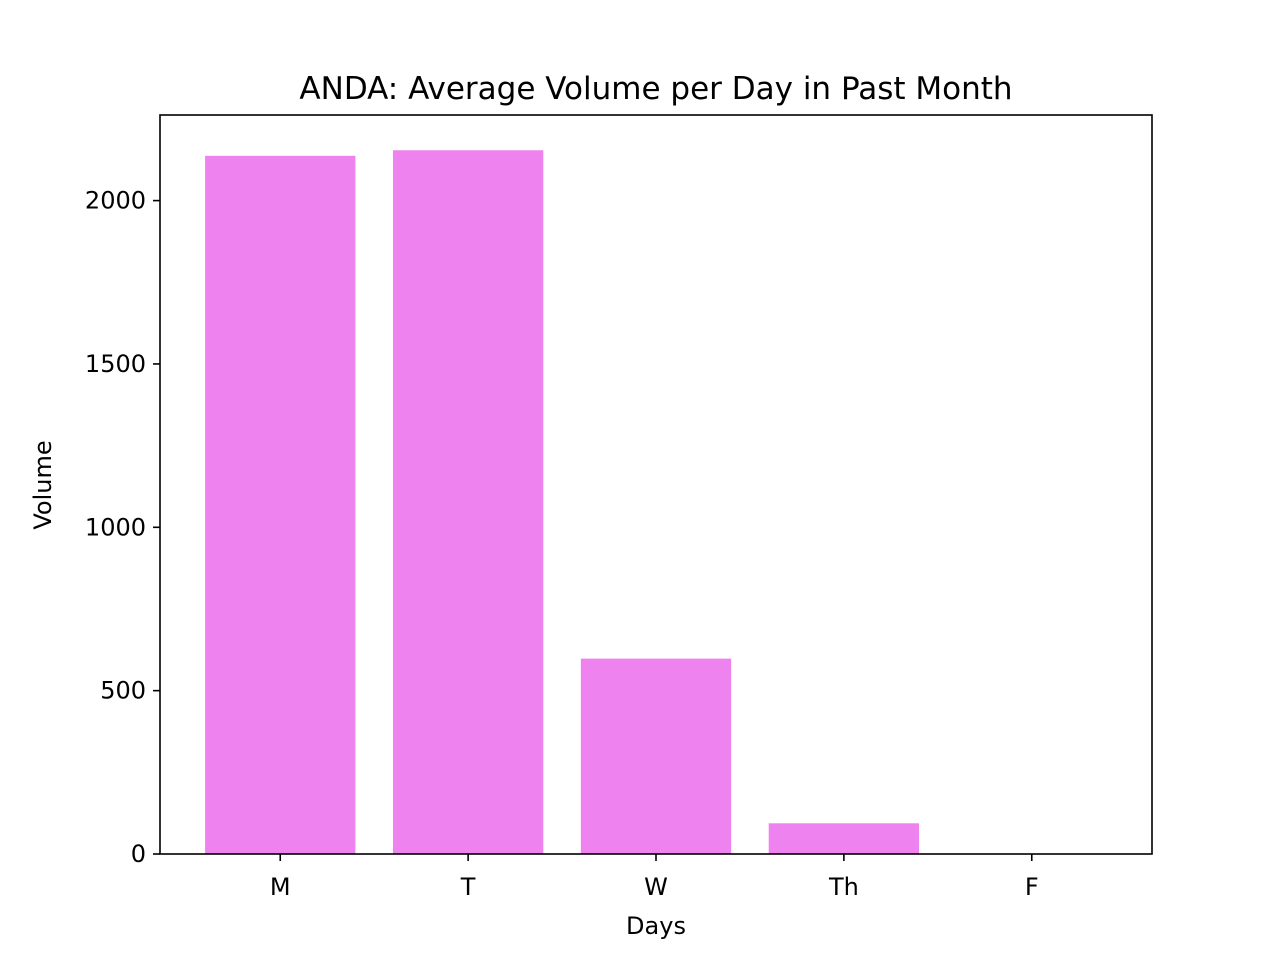 The width and height of the screenshot is (1280, 960). What do you see at coordinates (656, 926) in the screenshot?
I see `x-axis-label: Days` at bounding box center [656, 926].